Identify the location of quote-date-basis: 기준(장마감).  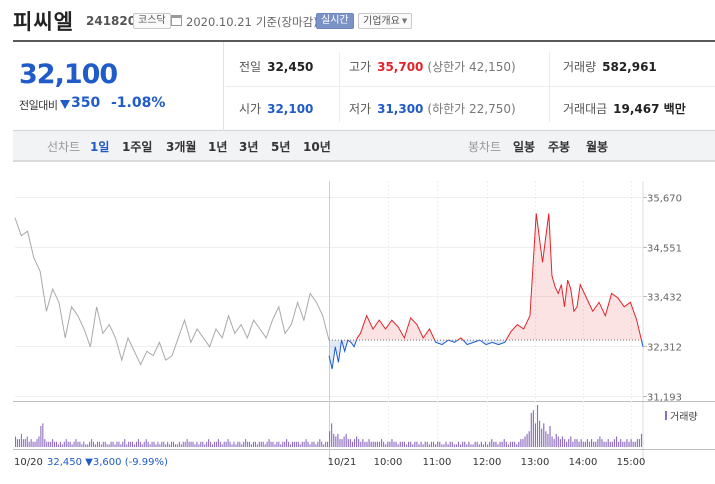
(286, 22).